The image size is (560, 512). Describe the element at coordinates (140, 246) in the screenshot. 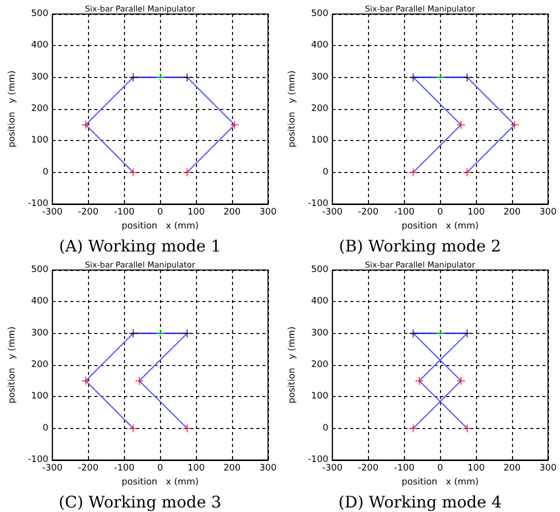

I see `text: (A) Working mode 1` at that location.